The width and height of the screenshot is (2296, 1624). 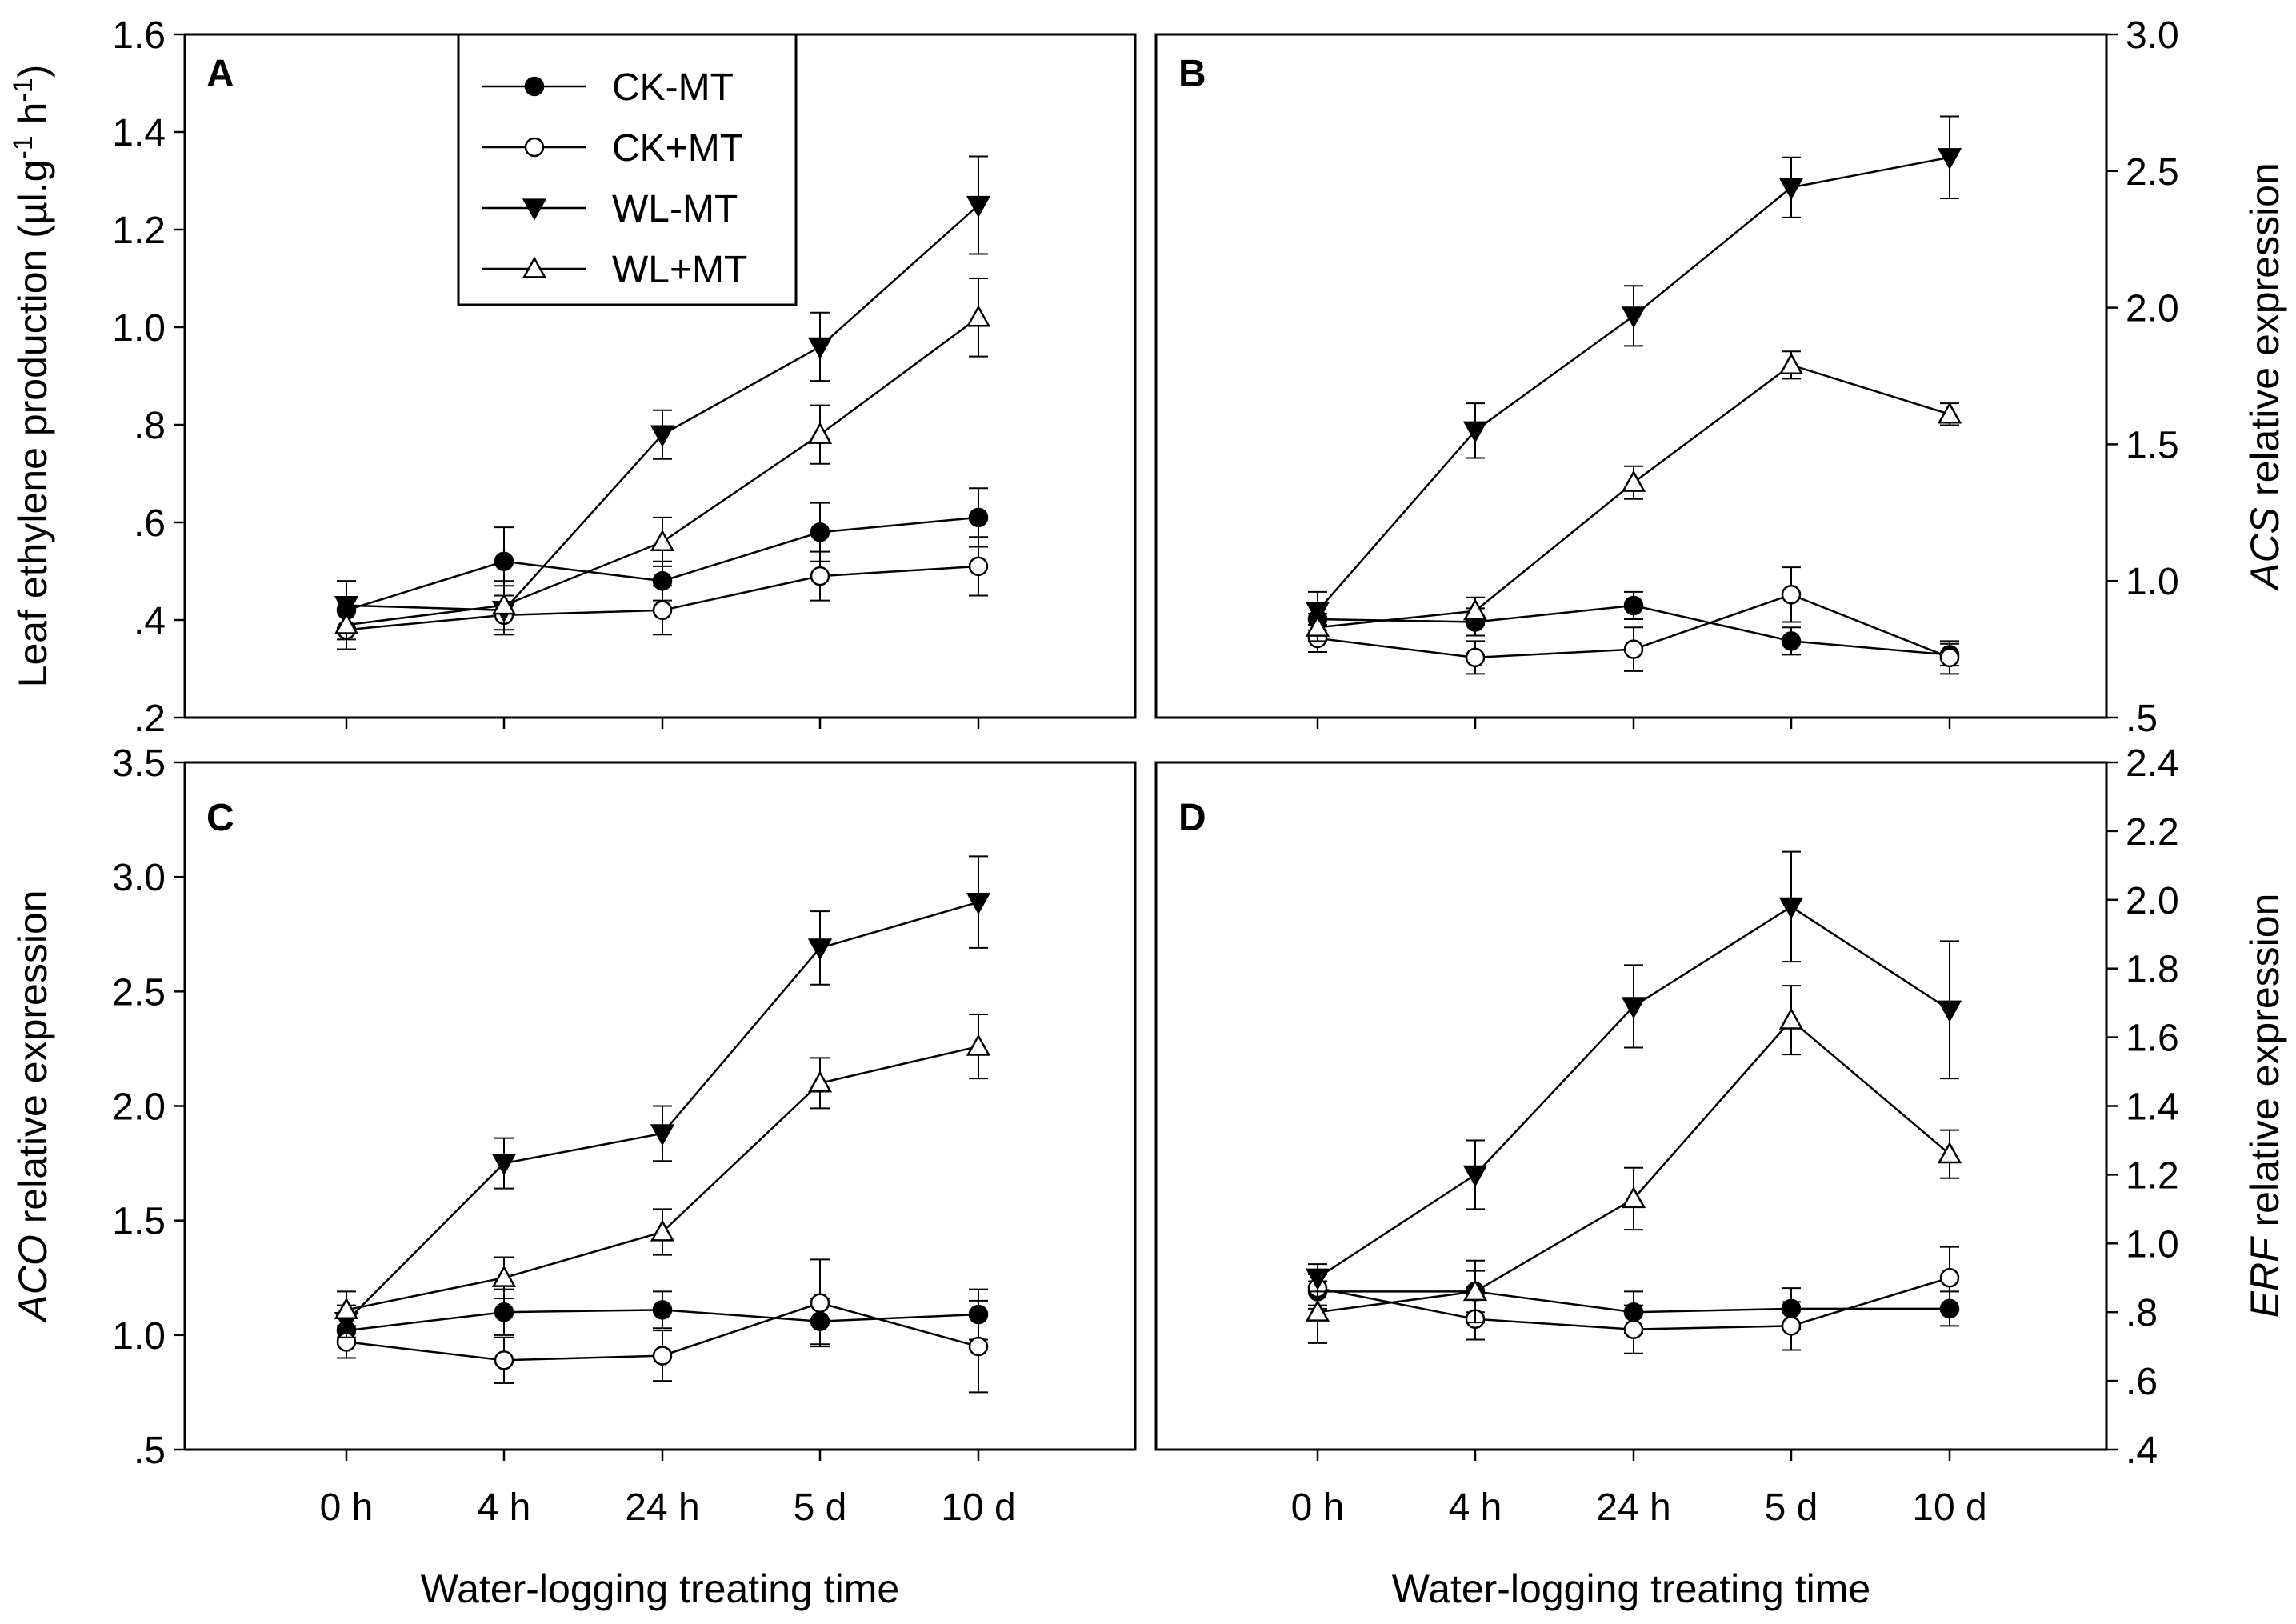 What do you see at coordinates (150, 1451) in the screenshot?
I see `panel-c-ytick-label: .5` at bounding box center [150, 1451].